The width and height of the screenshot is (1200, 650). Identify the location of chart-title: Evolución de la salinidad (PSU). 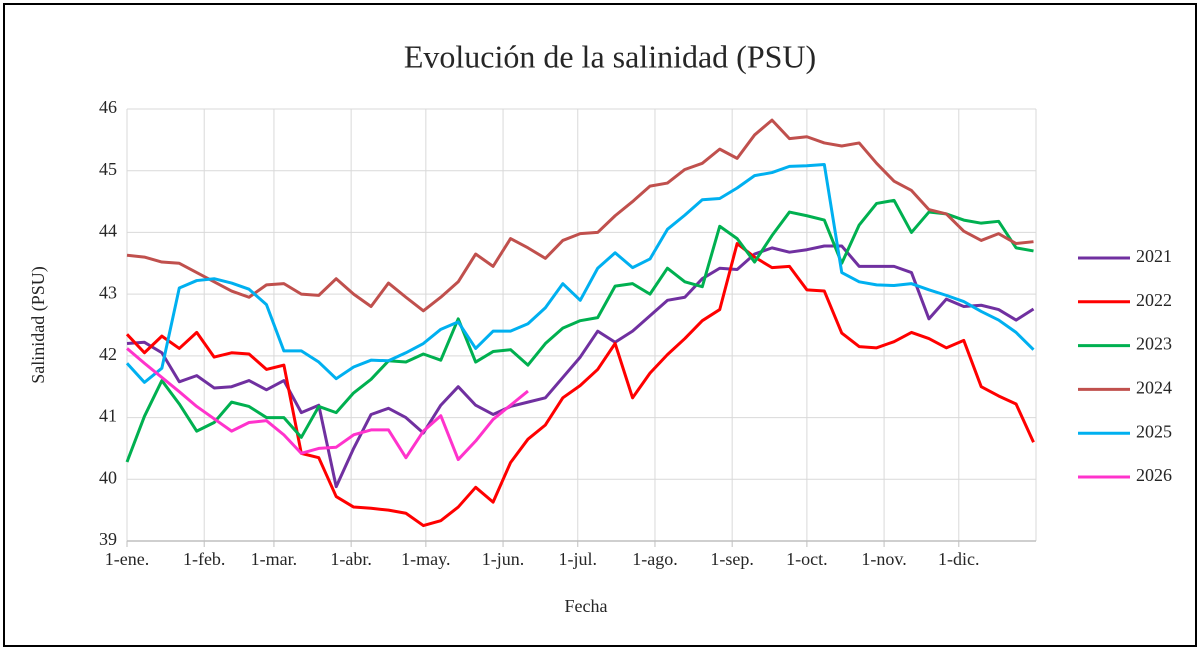
(610, 56).